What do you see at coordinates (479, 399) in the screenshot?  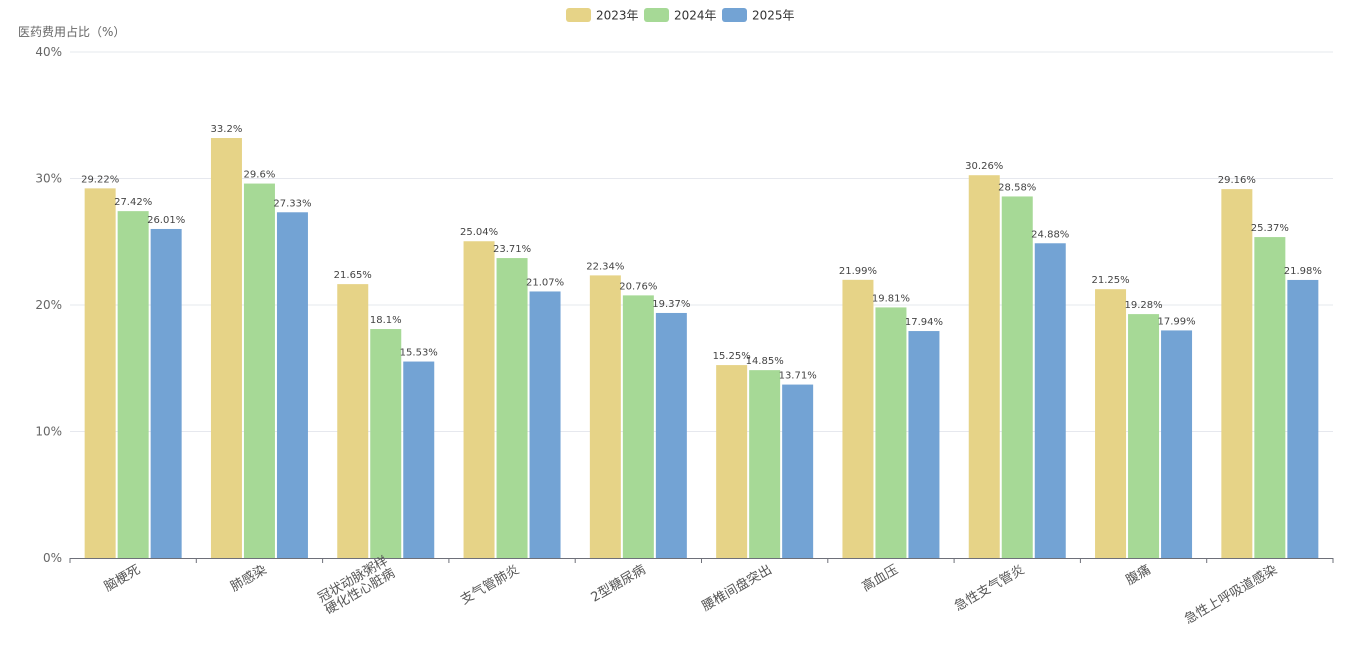 I see `bar-2023年-3` at bounding box center [479, 399].